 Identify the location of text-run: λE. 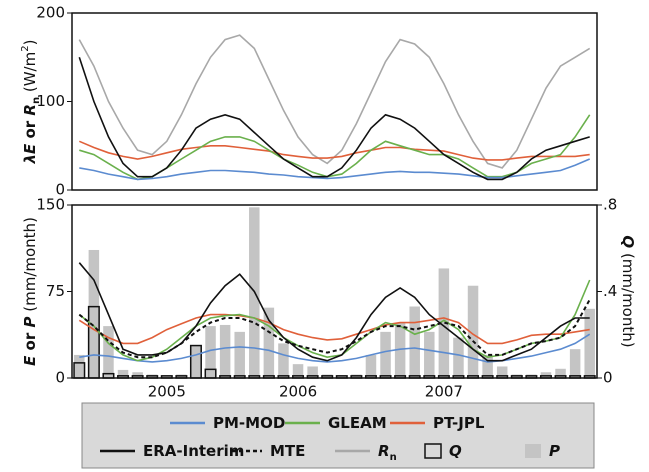
(30, 153).